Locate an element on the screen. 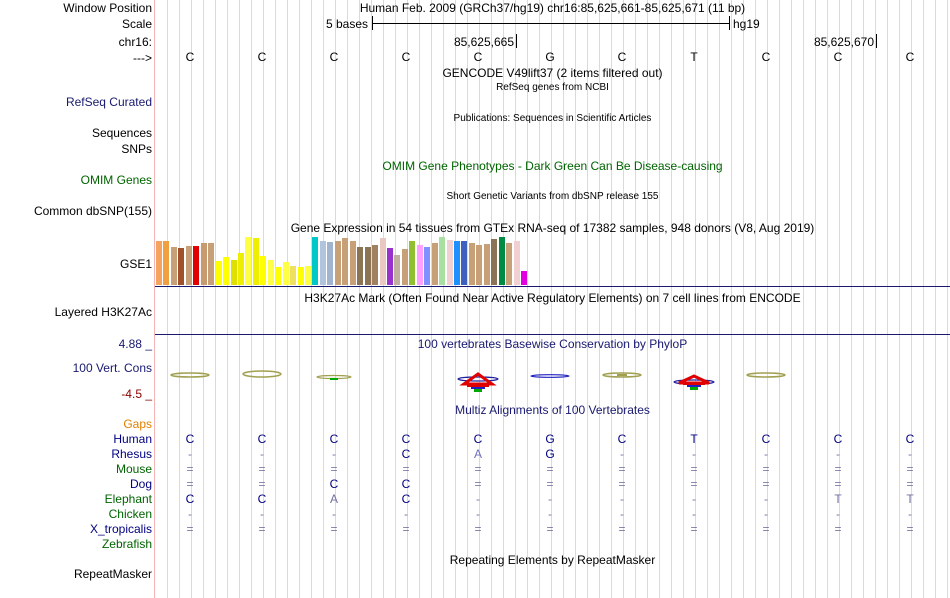  scale-text: 5 bases is located at coordinates (346, 24).